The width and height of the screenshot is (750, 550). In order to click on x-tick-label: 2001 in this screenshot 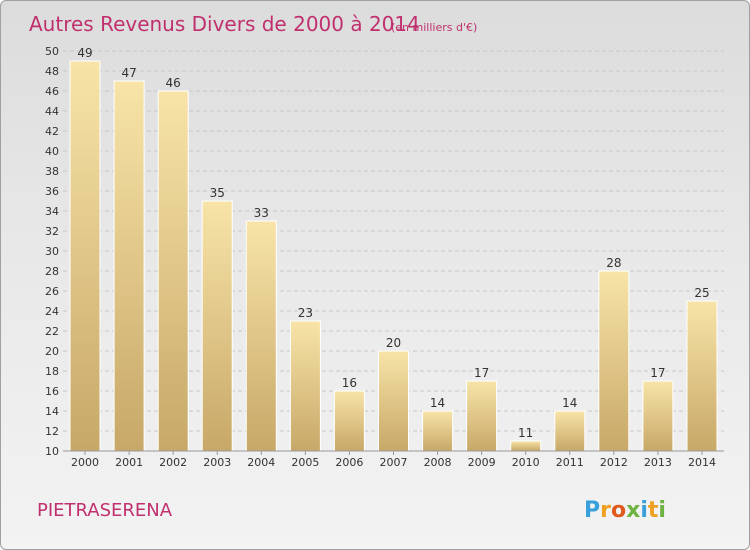, I will do `click(129, 462)`.